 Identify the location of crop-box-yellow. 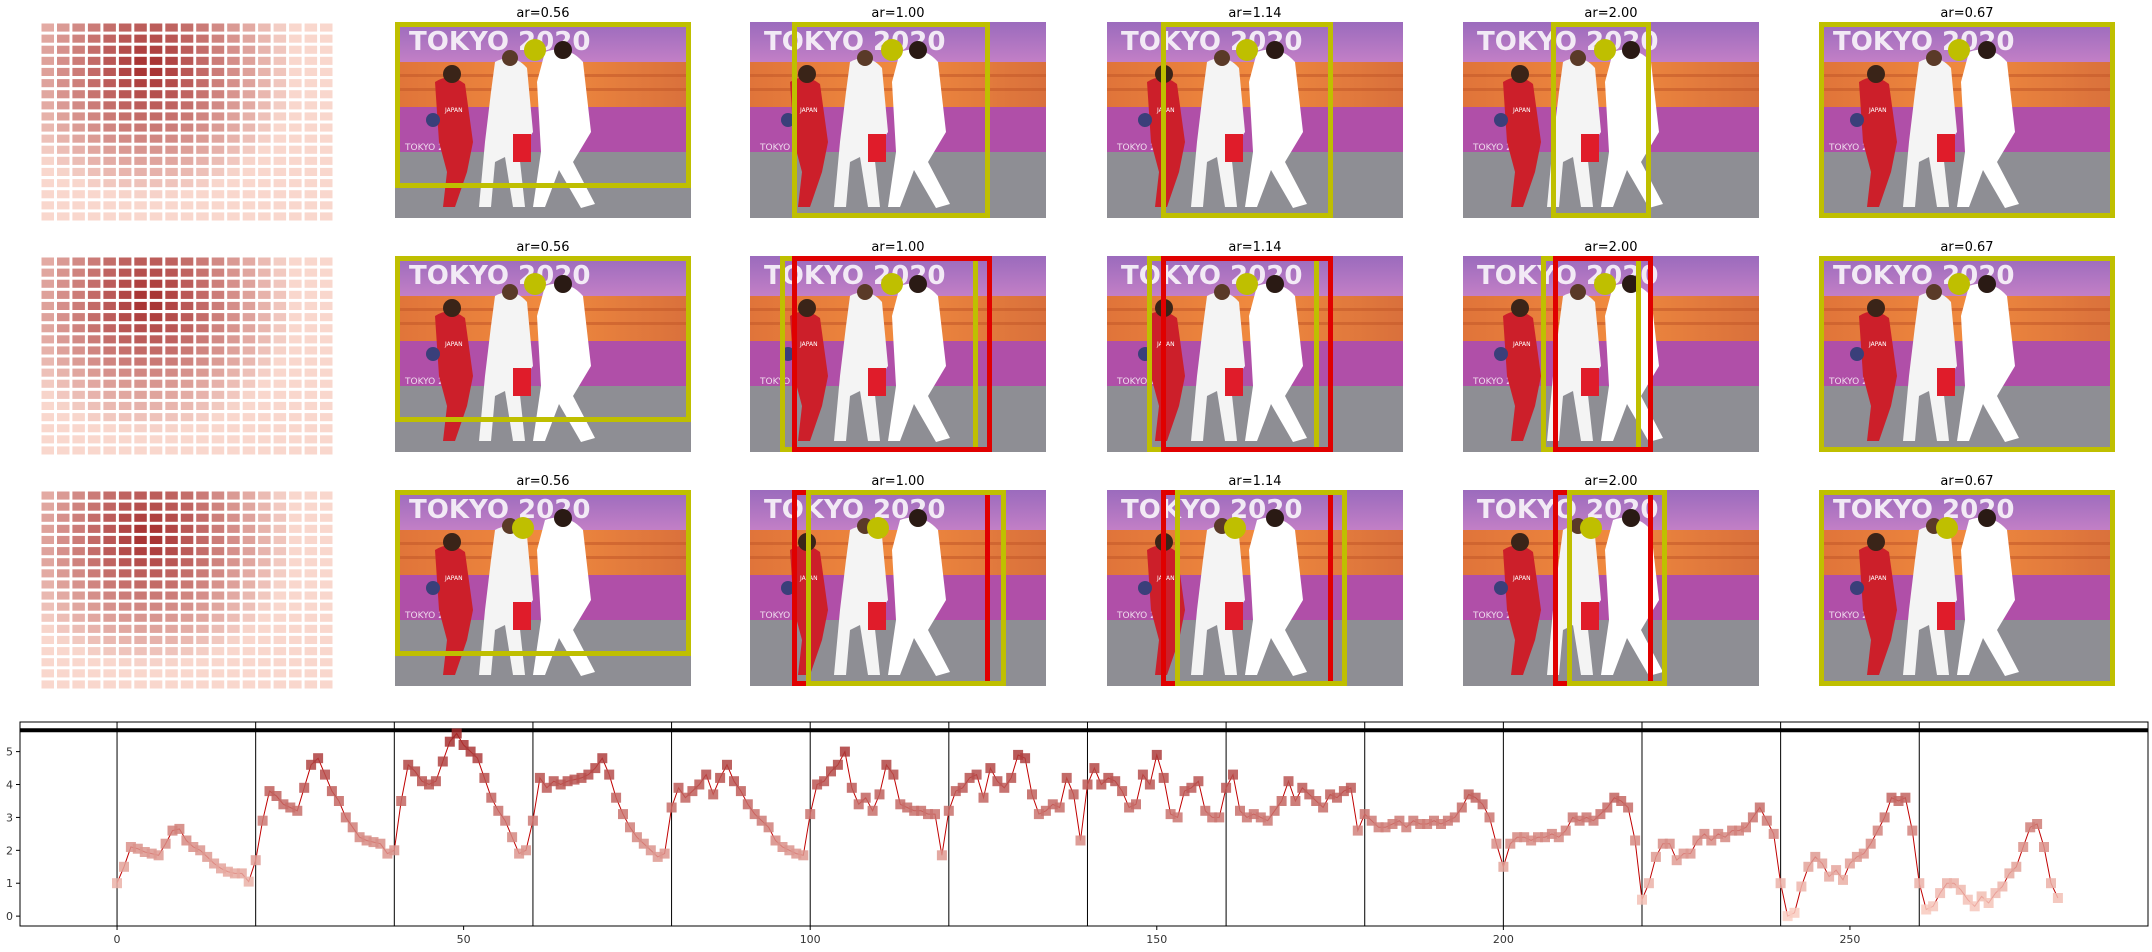
(1967, 120).